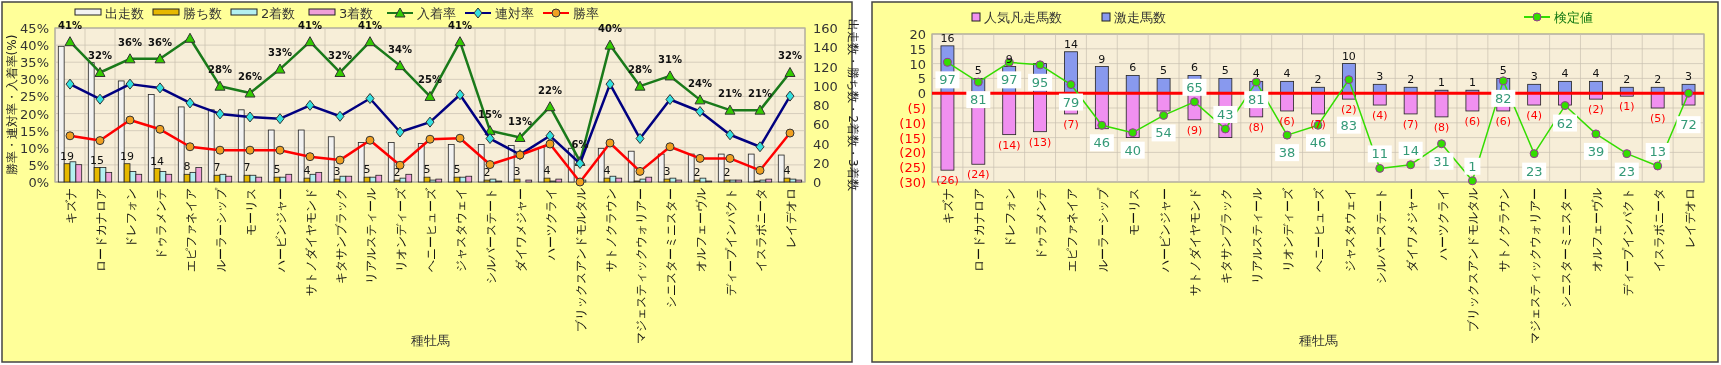 This screenshot has width=1721, height=365. Describe the element at coordinates (821, 125) in the screenshot. I see `y2-tick-label: 60` at that location.